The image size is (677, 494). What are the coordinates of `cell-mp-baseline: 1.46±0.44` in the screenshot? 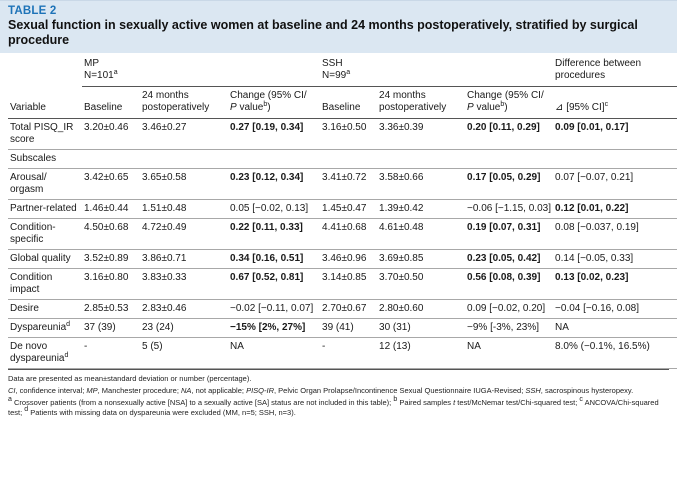 It's located at (111, 209).